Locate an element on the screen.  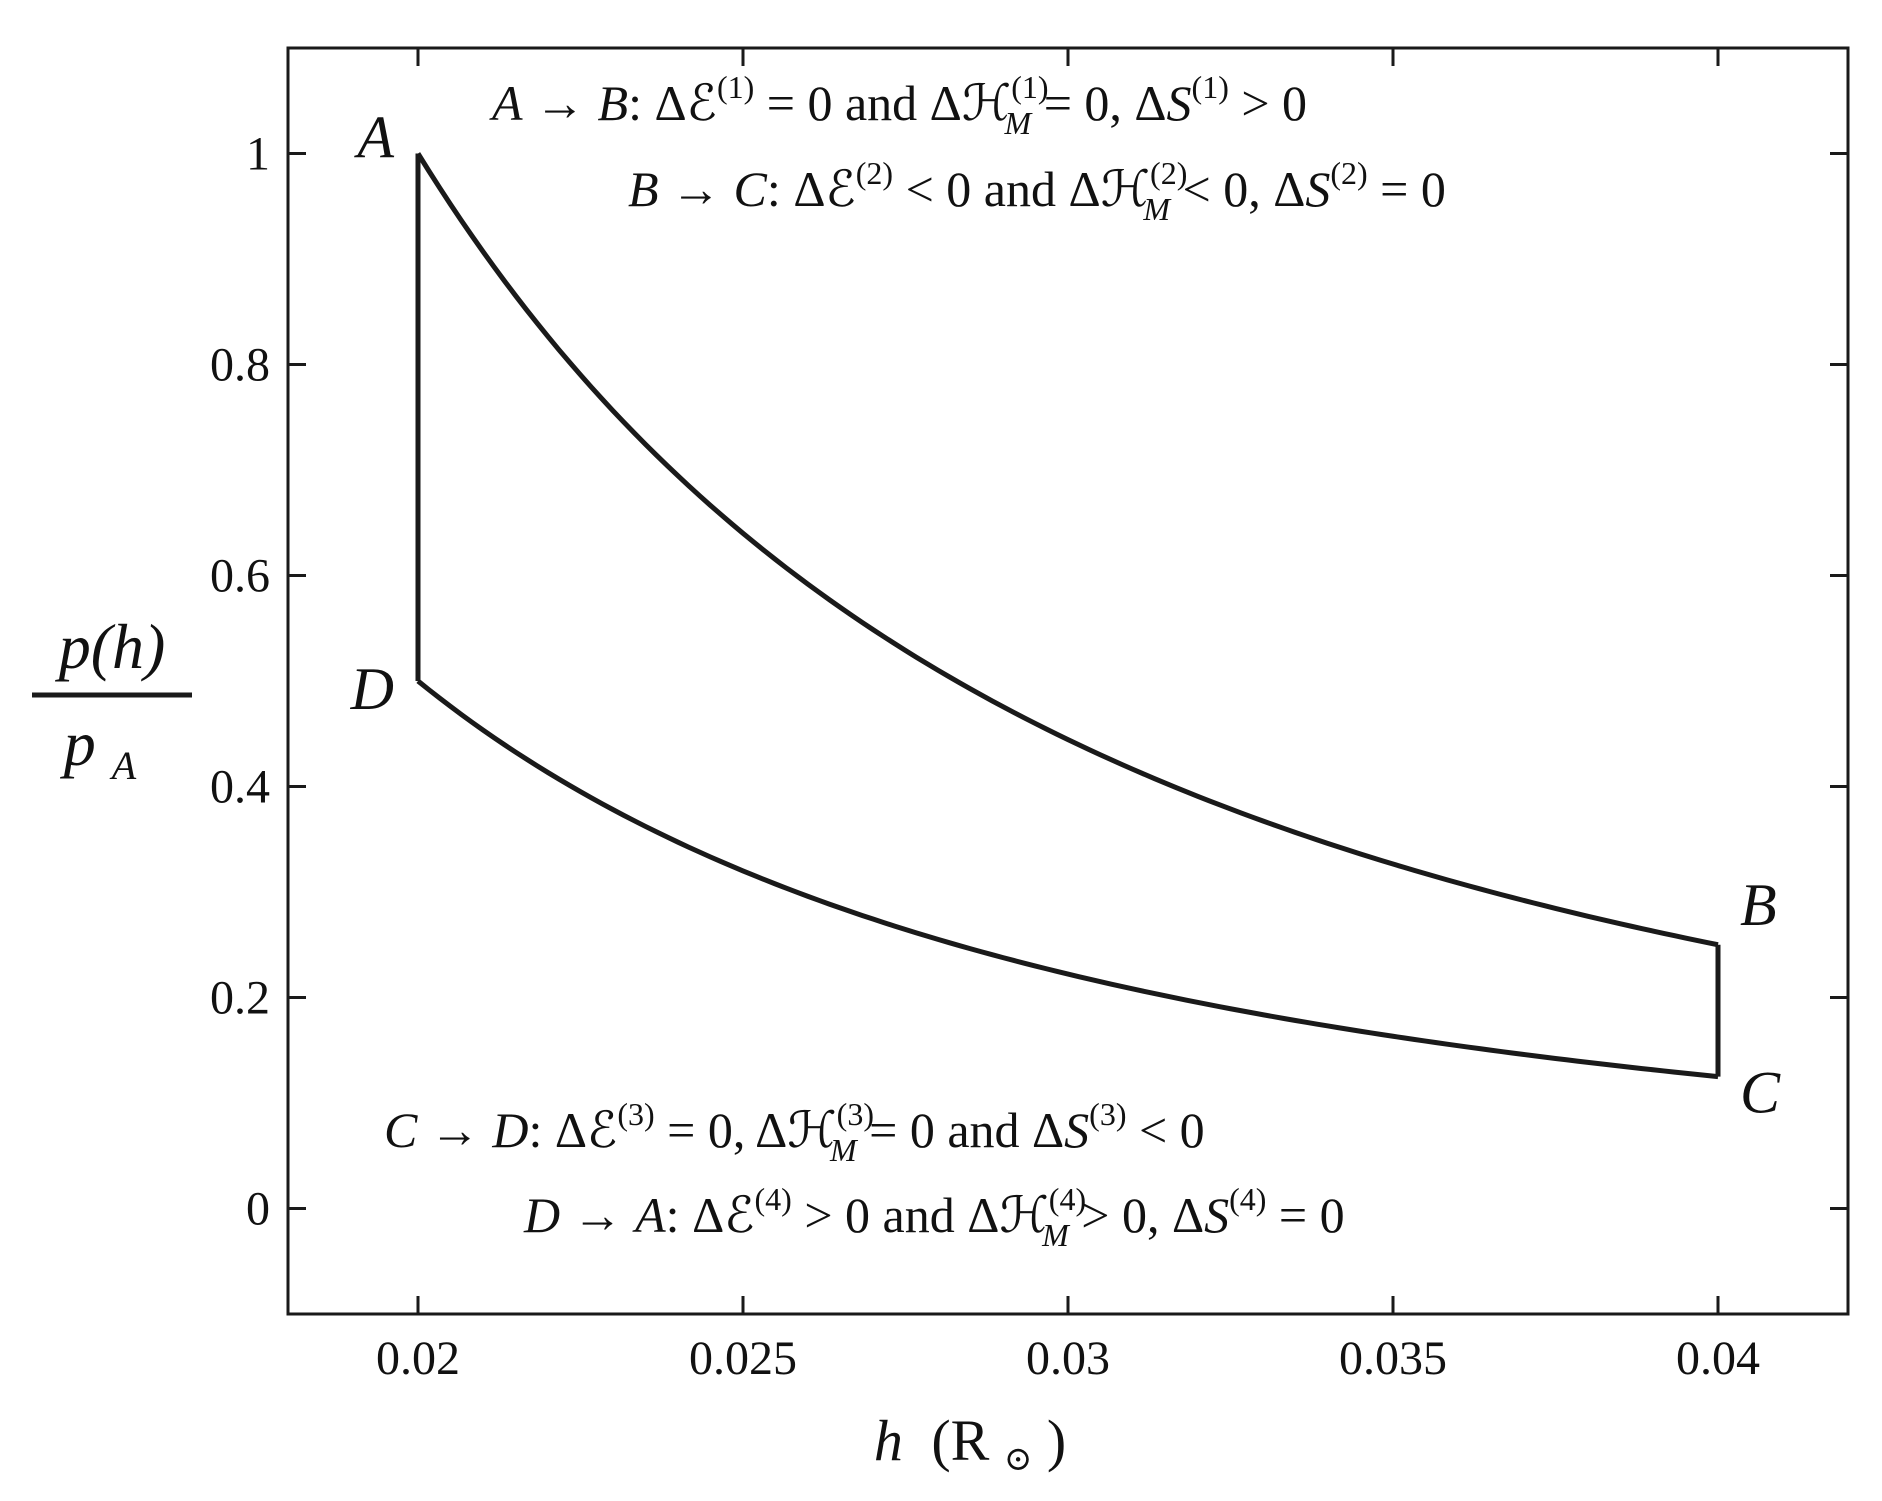
y-axis-label-numerator: p(h) is located at coordinates (110, 646).